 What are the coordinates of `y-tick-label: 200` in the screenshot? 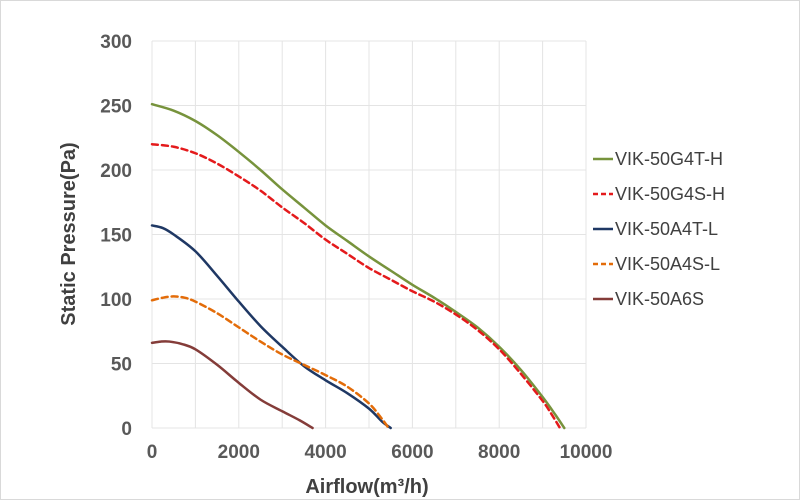 It's located at (116, 171).